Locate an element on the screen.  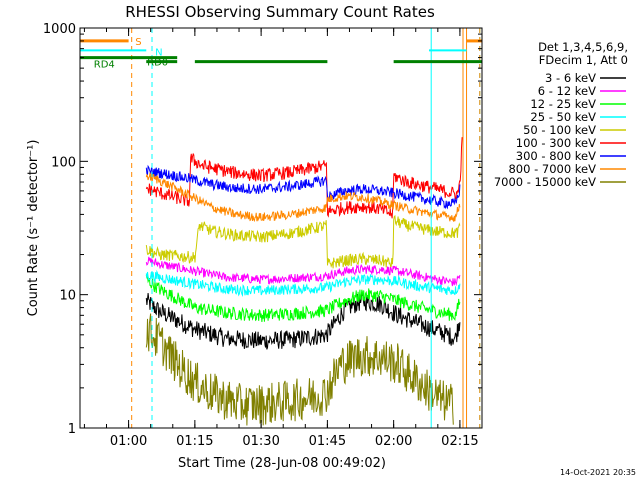
legend-header-line: Det 1,3,4,5,6,9, is located at coordinates (583, 47).